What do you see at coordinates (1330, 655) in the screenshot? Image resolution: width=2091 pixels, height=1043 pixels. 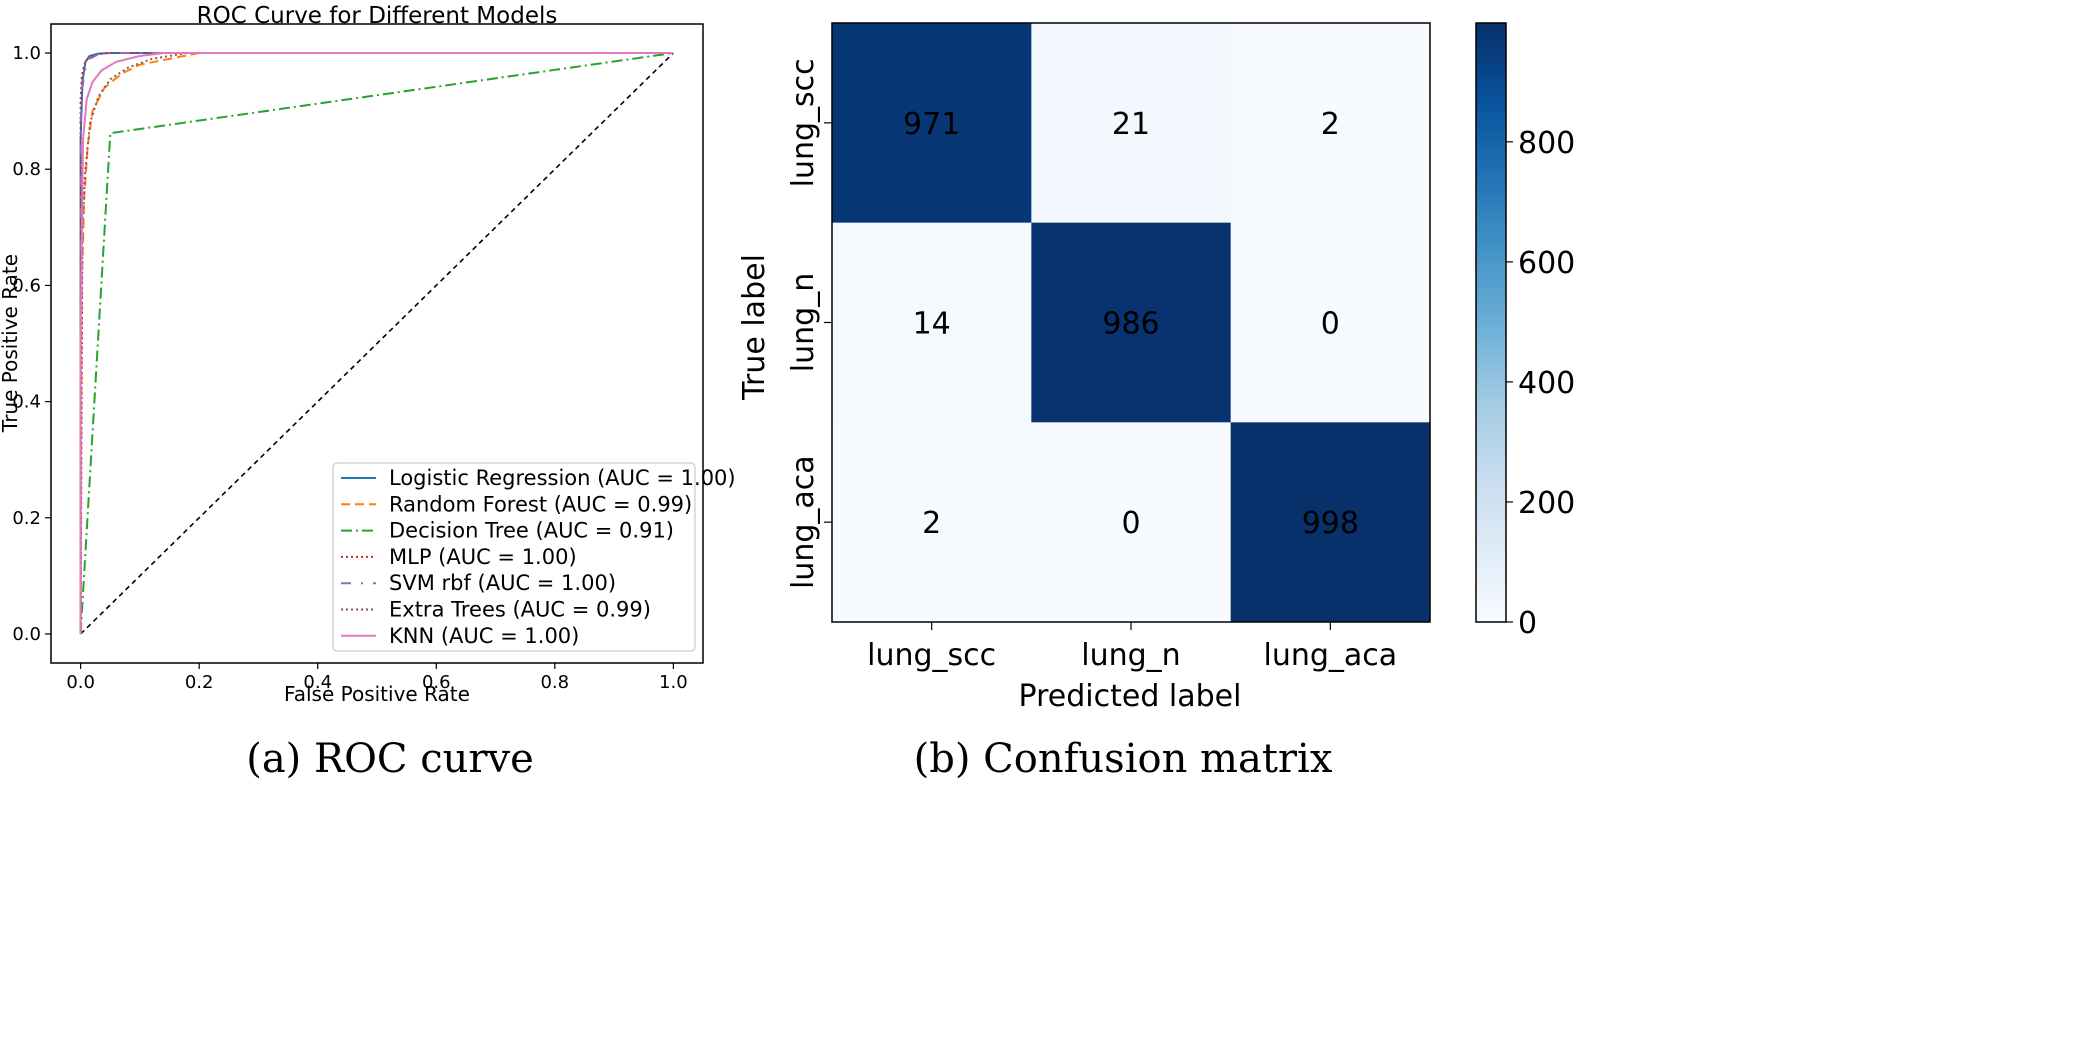 I see `cm-x-tick-label: lung_aca` at bounding box center [1330, 655].